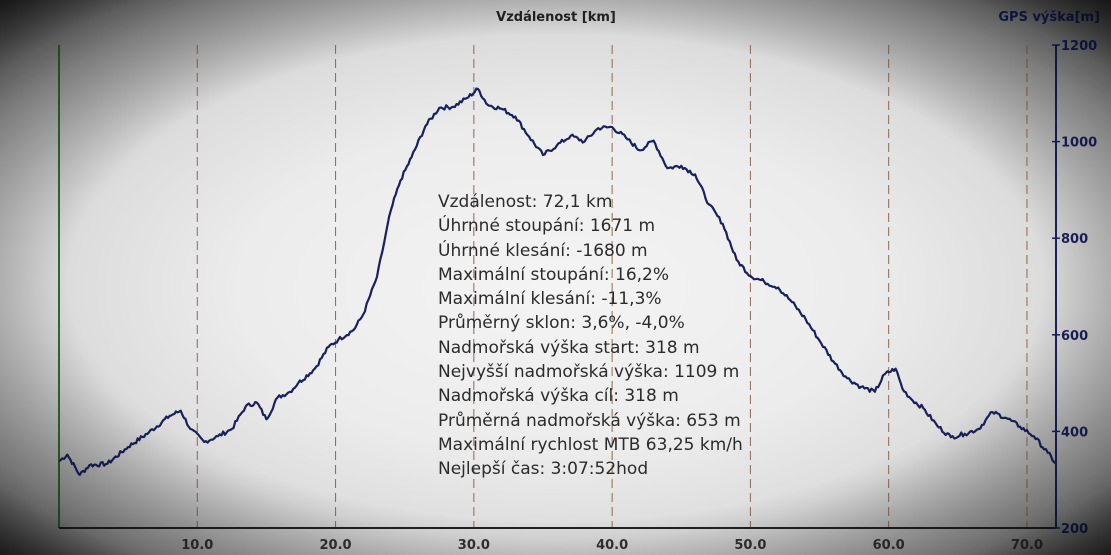  What do you see at coordinates (543, 469) in the screenshot?
I see `stat-best-time: Nejlepší čas: 3:07:52hod` at bounding box center [543, 469].